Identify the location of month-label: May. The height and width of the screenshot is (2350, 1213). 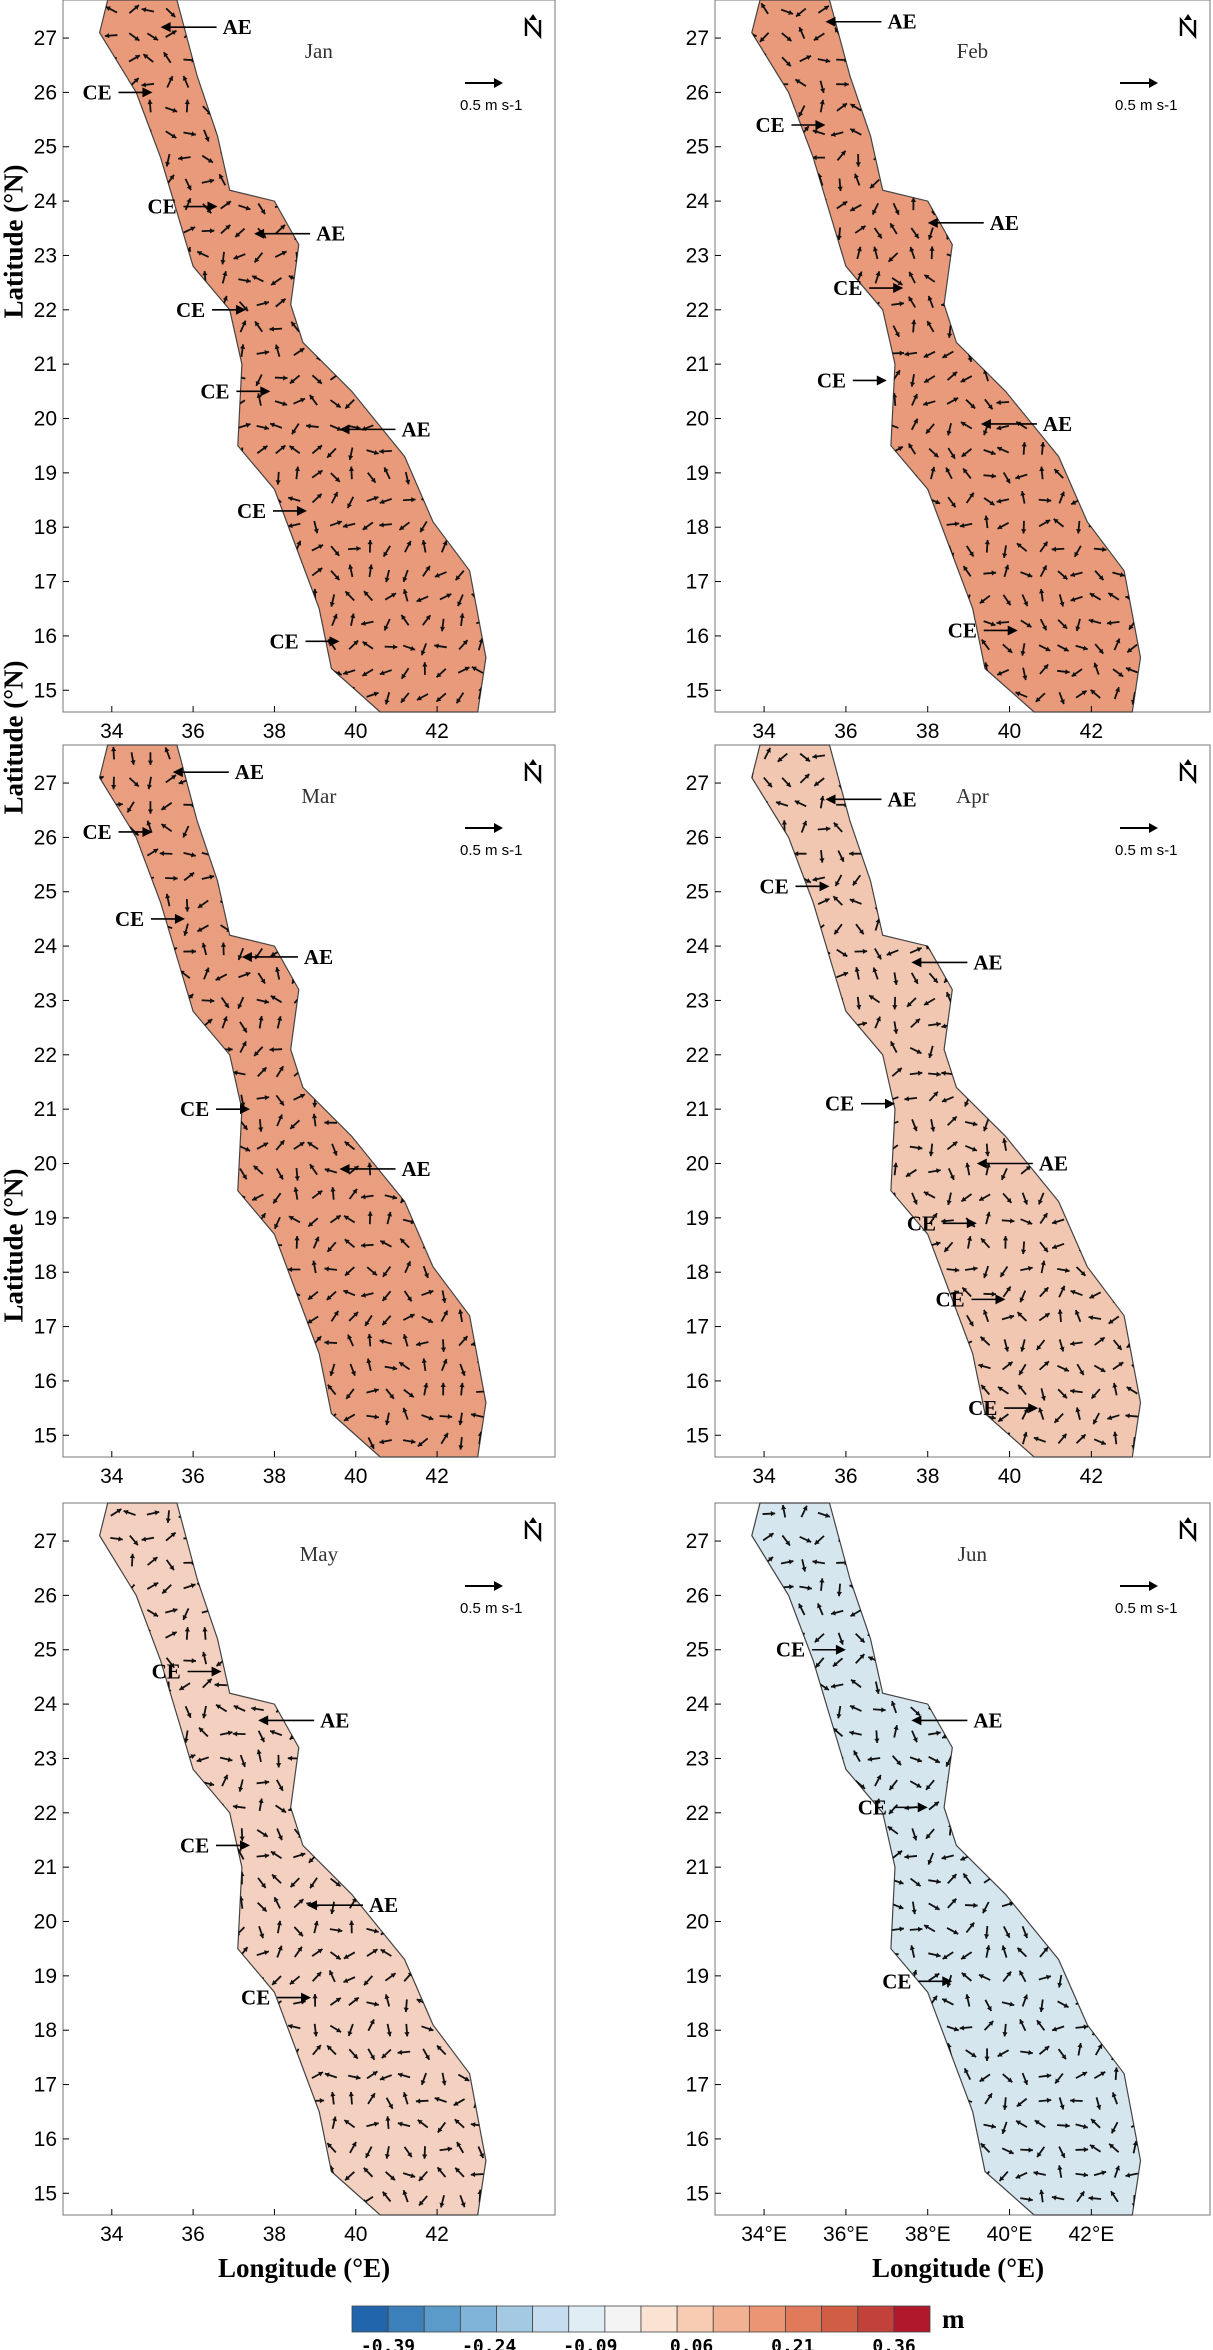
(319, 1554).